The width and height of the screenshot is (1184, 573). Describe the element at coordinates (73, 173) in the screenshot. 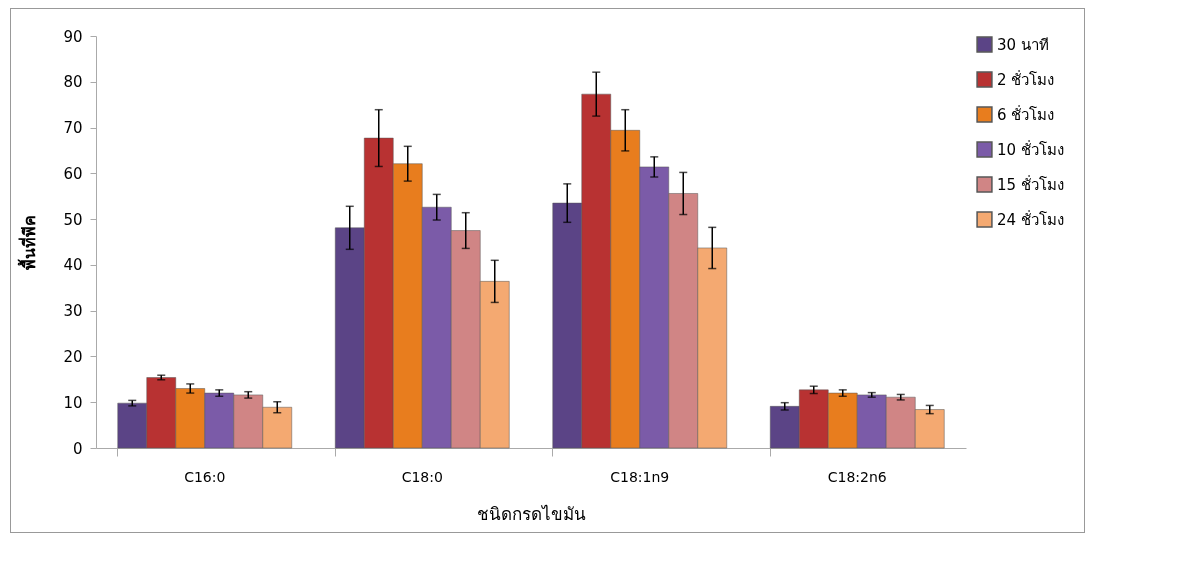

I see `y-tick-label: 60` at that location.